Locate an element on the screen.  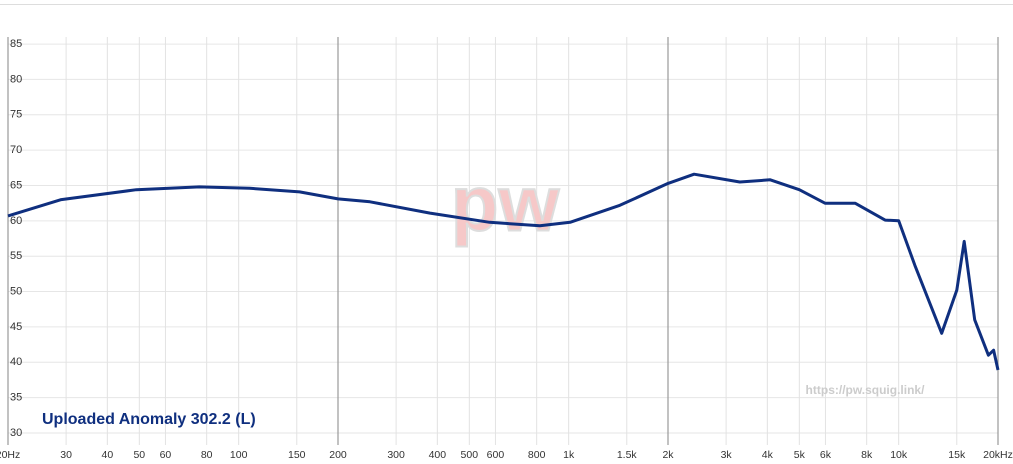
x-tick-label: 100 is located at coordinates (239, 455).